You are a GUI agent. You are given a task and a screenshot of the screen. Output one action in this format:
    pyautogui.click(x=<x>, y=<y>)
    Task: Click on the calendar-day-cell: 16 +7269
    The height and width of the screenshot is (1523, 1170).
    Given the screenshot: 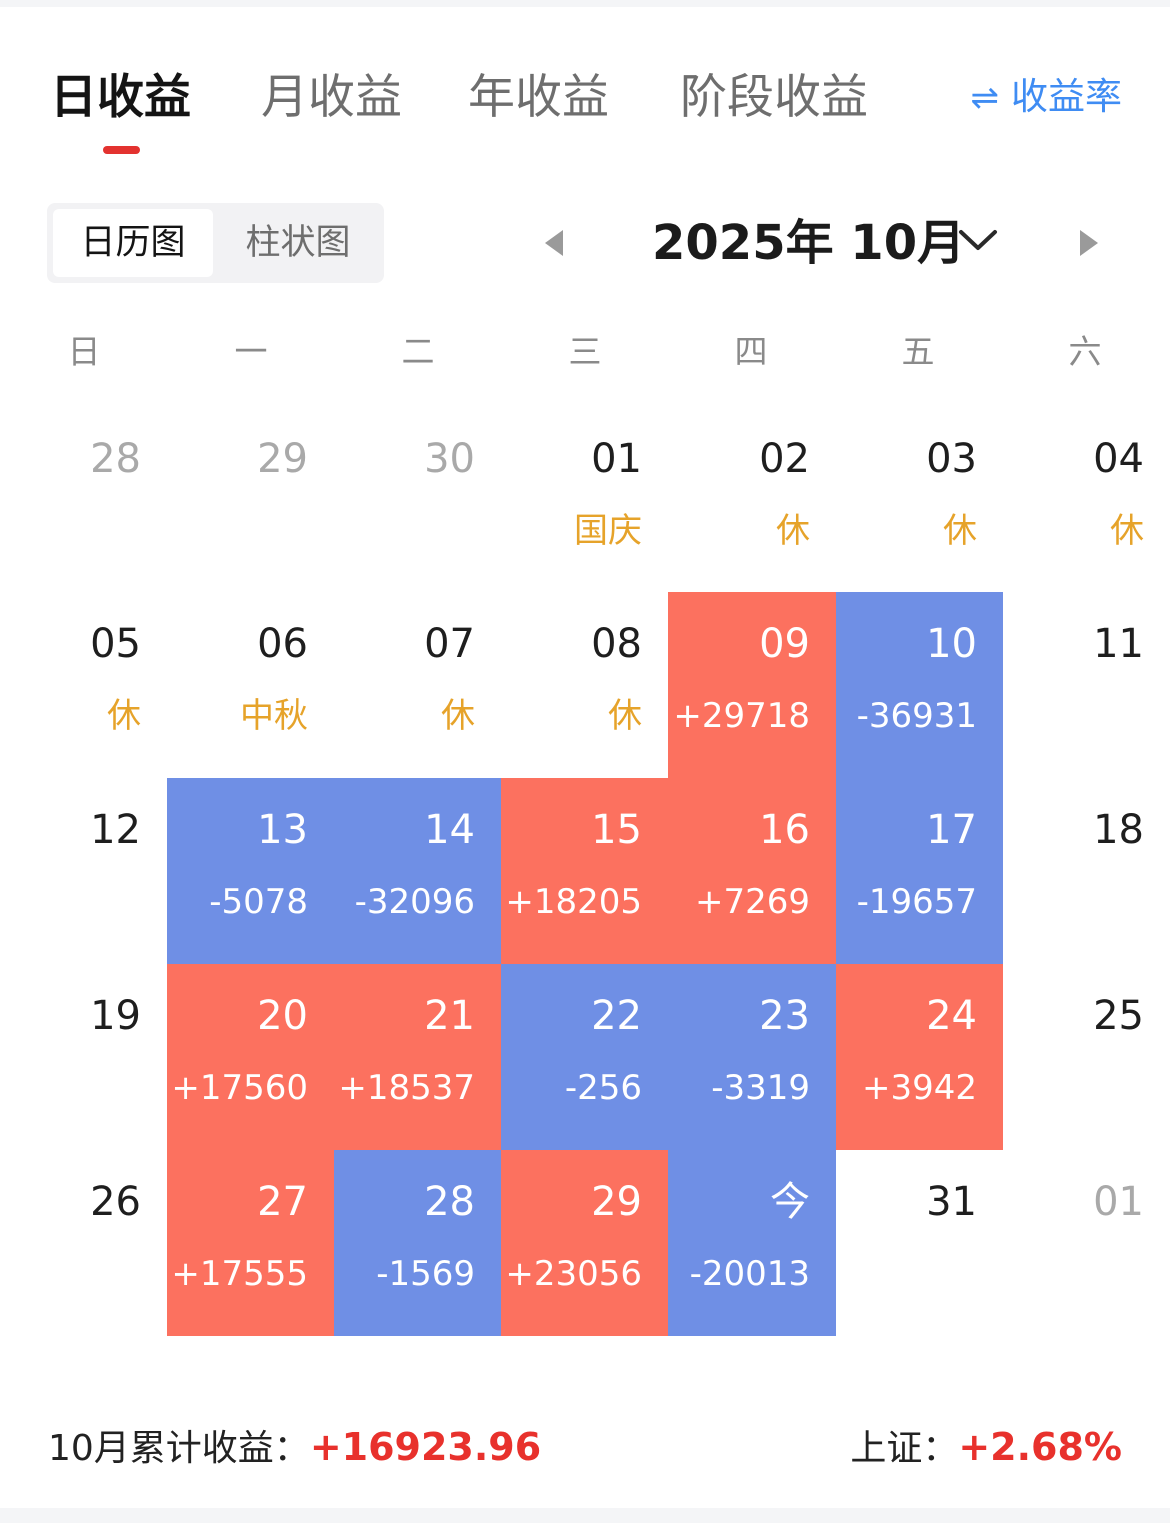 What is the action you would take?
    pyautogui.click(x=752, y=871)
    